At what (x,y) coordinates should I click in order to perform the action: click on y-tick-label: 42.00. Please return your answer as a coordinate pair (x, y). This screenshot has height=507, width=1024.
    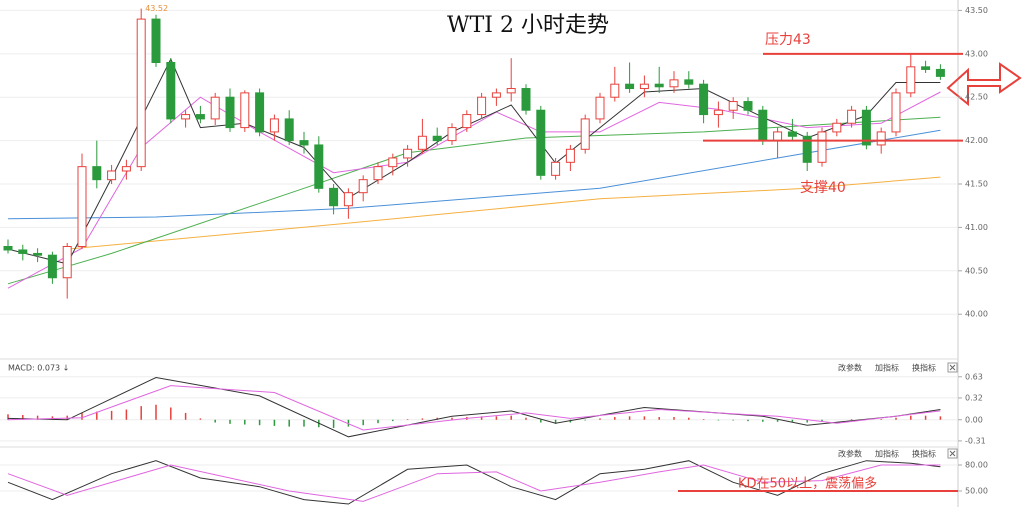
    Looking at the image, I should click on (976, 140).